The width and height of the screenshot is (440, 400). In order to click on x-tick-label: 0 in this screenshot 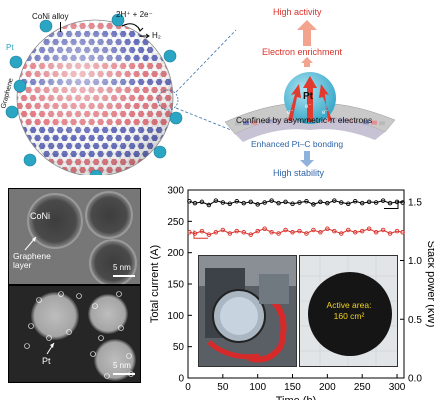, I will do `click(188, 387)`.